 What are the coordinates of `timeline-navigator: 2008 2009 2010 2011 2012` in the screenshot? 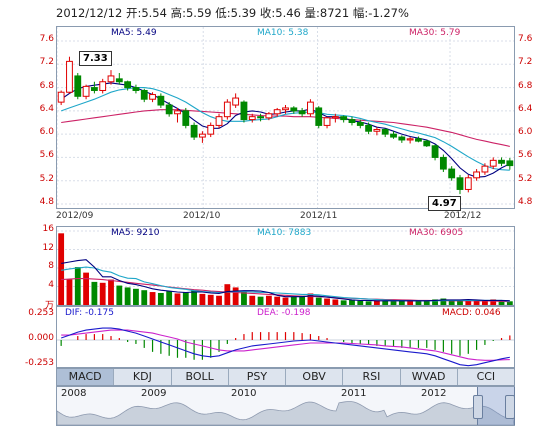 It's located at (285, 406).